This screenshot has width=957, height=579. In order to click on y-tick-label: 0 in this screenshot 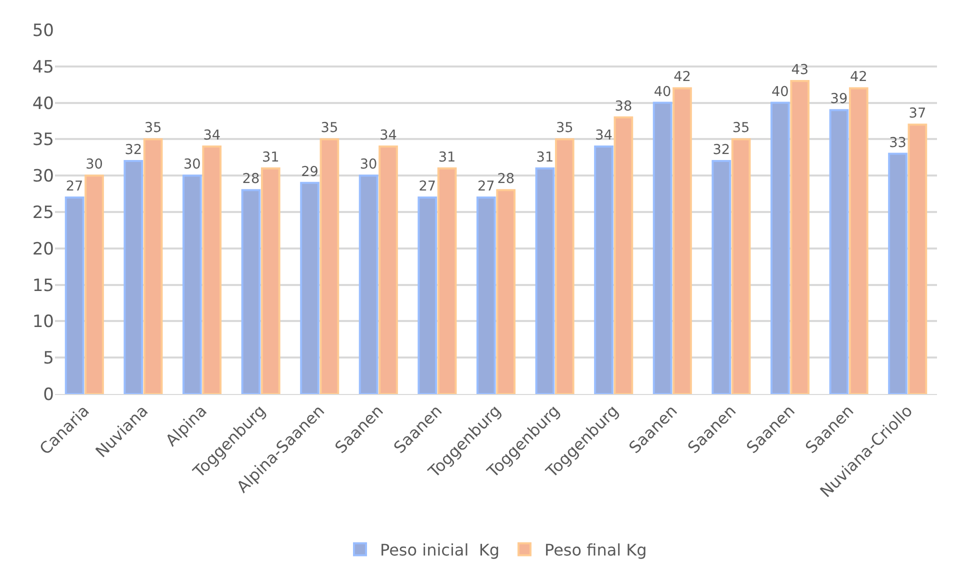, I will do `click(48, 394)`.